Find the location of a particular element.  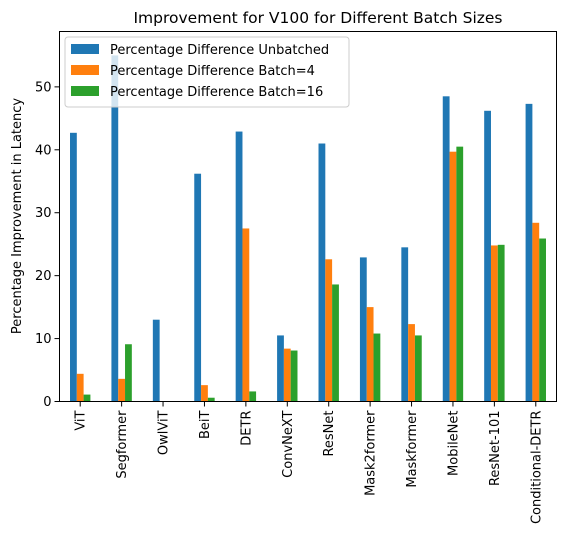

x-tick-label: Maskformer is located at coordinates (412, 449).